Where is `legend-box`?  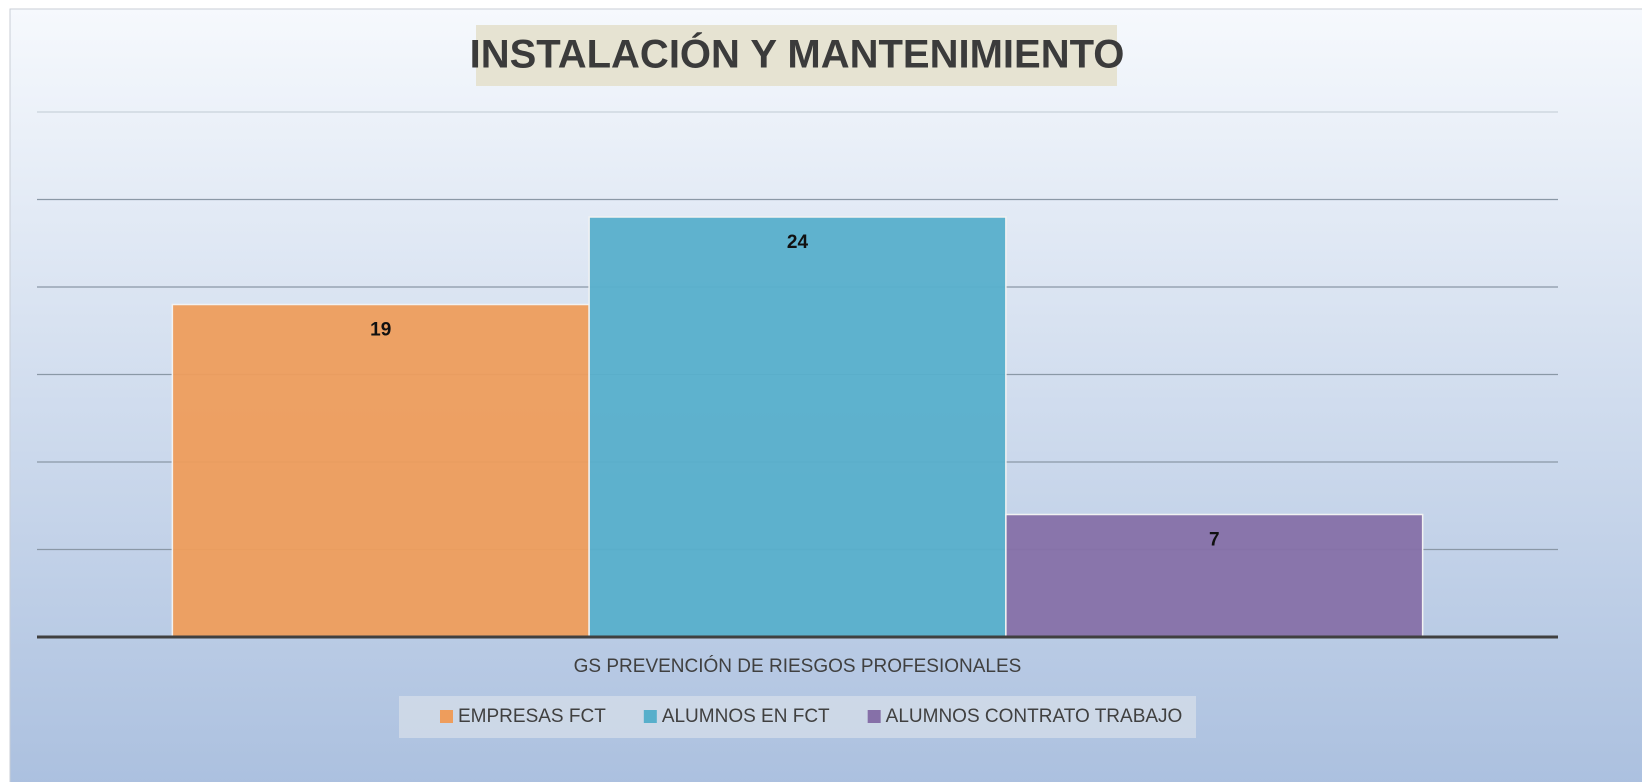 legend-box is located at coordinates (797, 717).